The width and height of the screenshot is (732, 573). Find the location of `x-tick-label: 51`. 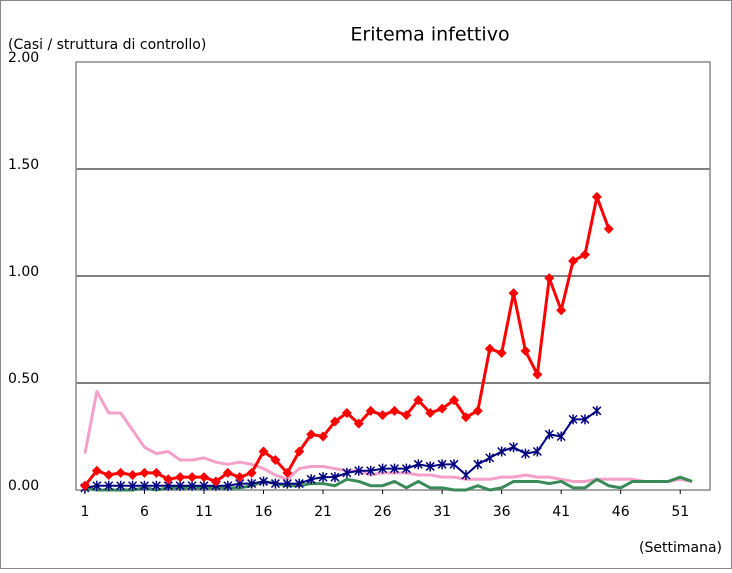

x-tick-label: 51 is located at coordinates (680, 512).